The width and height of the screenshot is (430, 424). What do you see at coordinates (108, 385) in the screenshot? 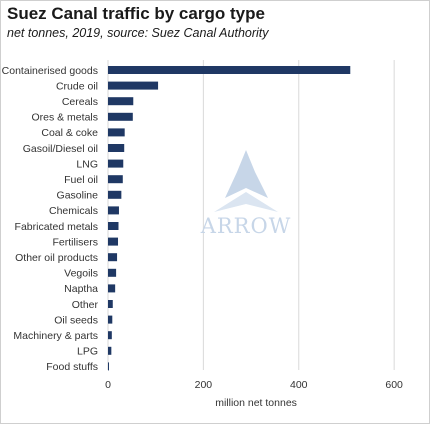
I see `x-tick-label: 0` at bounding box center [108, 385].